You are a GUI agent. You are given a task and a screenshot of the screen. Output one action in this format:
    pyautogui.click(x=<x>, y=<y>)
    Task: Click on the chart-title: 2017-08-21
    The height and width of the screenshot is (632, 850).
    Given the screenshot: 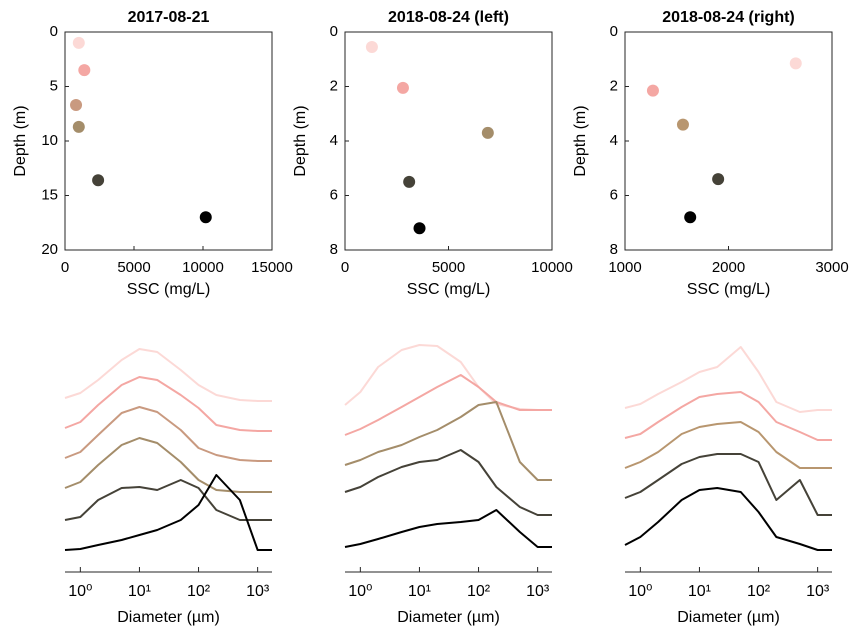 What is the action you would take?
    pyautogui.click(x=169, y=17)
    